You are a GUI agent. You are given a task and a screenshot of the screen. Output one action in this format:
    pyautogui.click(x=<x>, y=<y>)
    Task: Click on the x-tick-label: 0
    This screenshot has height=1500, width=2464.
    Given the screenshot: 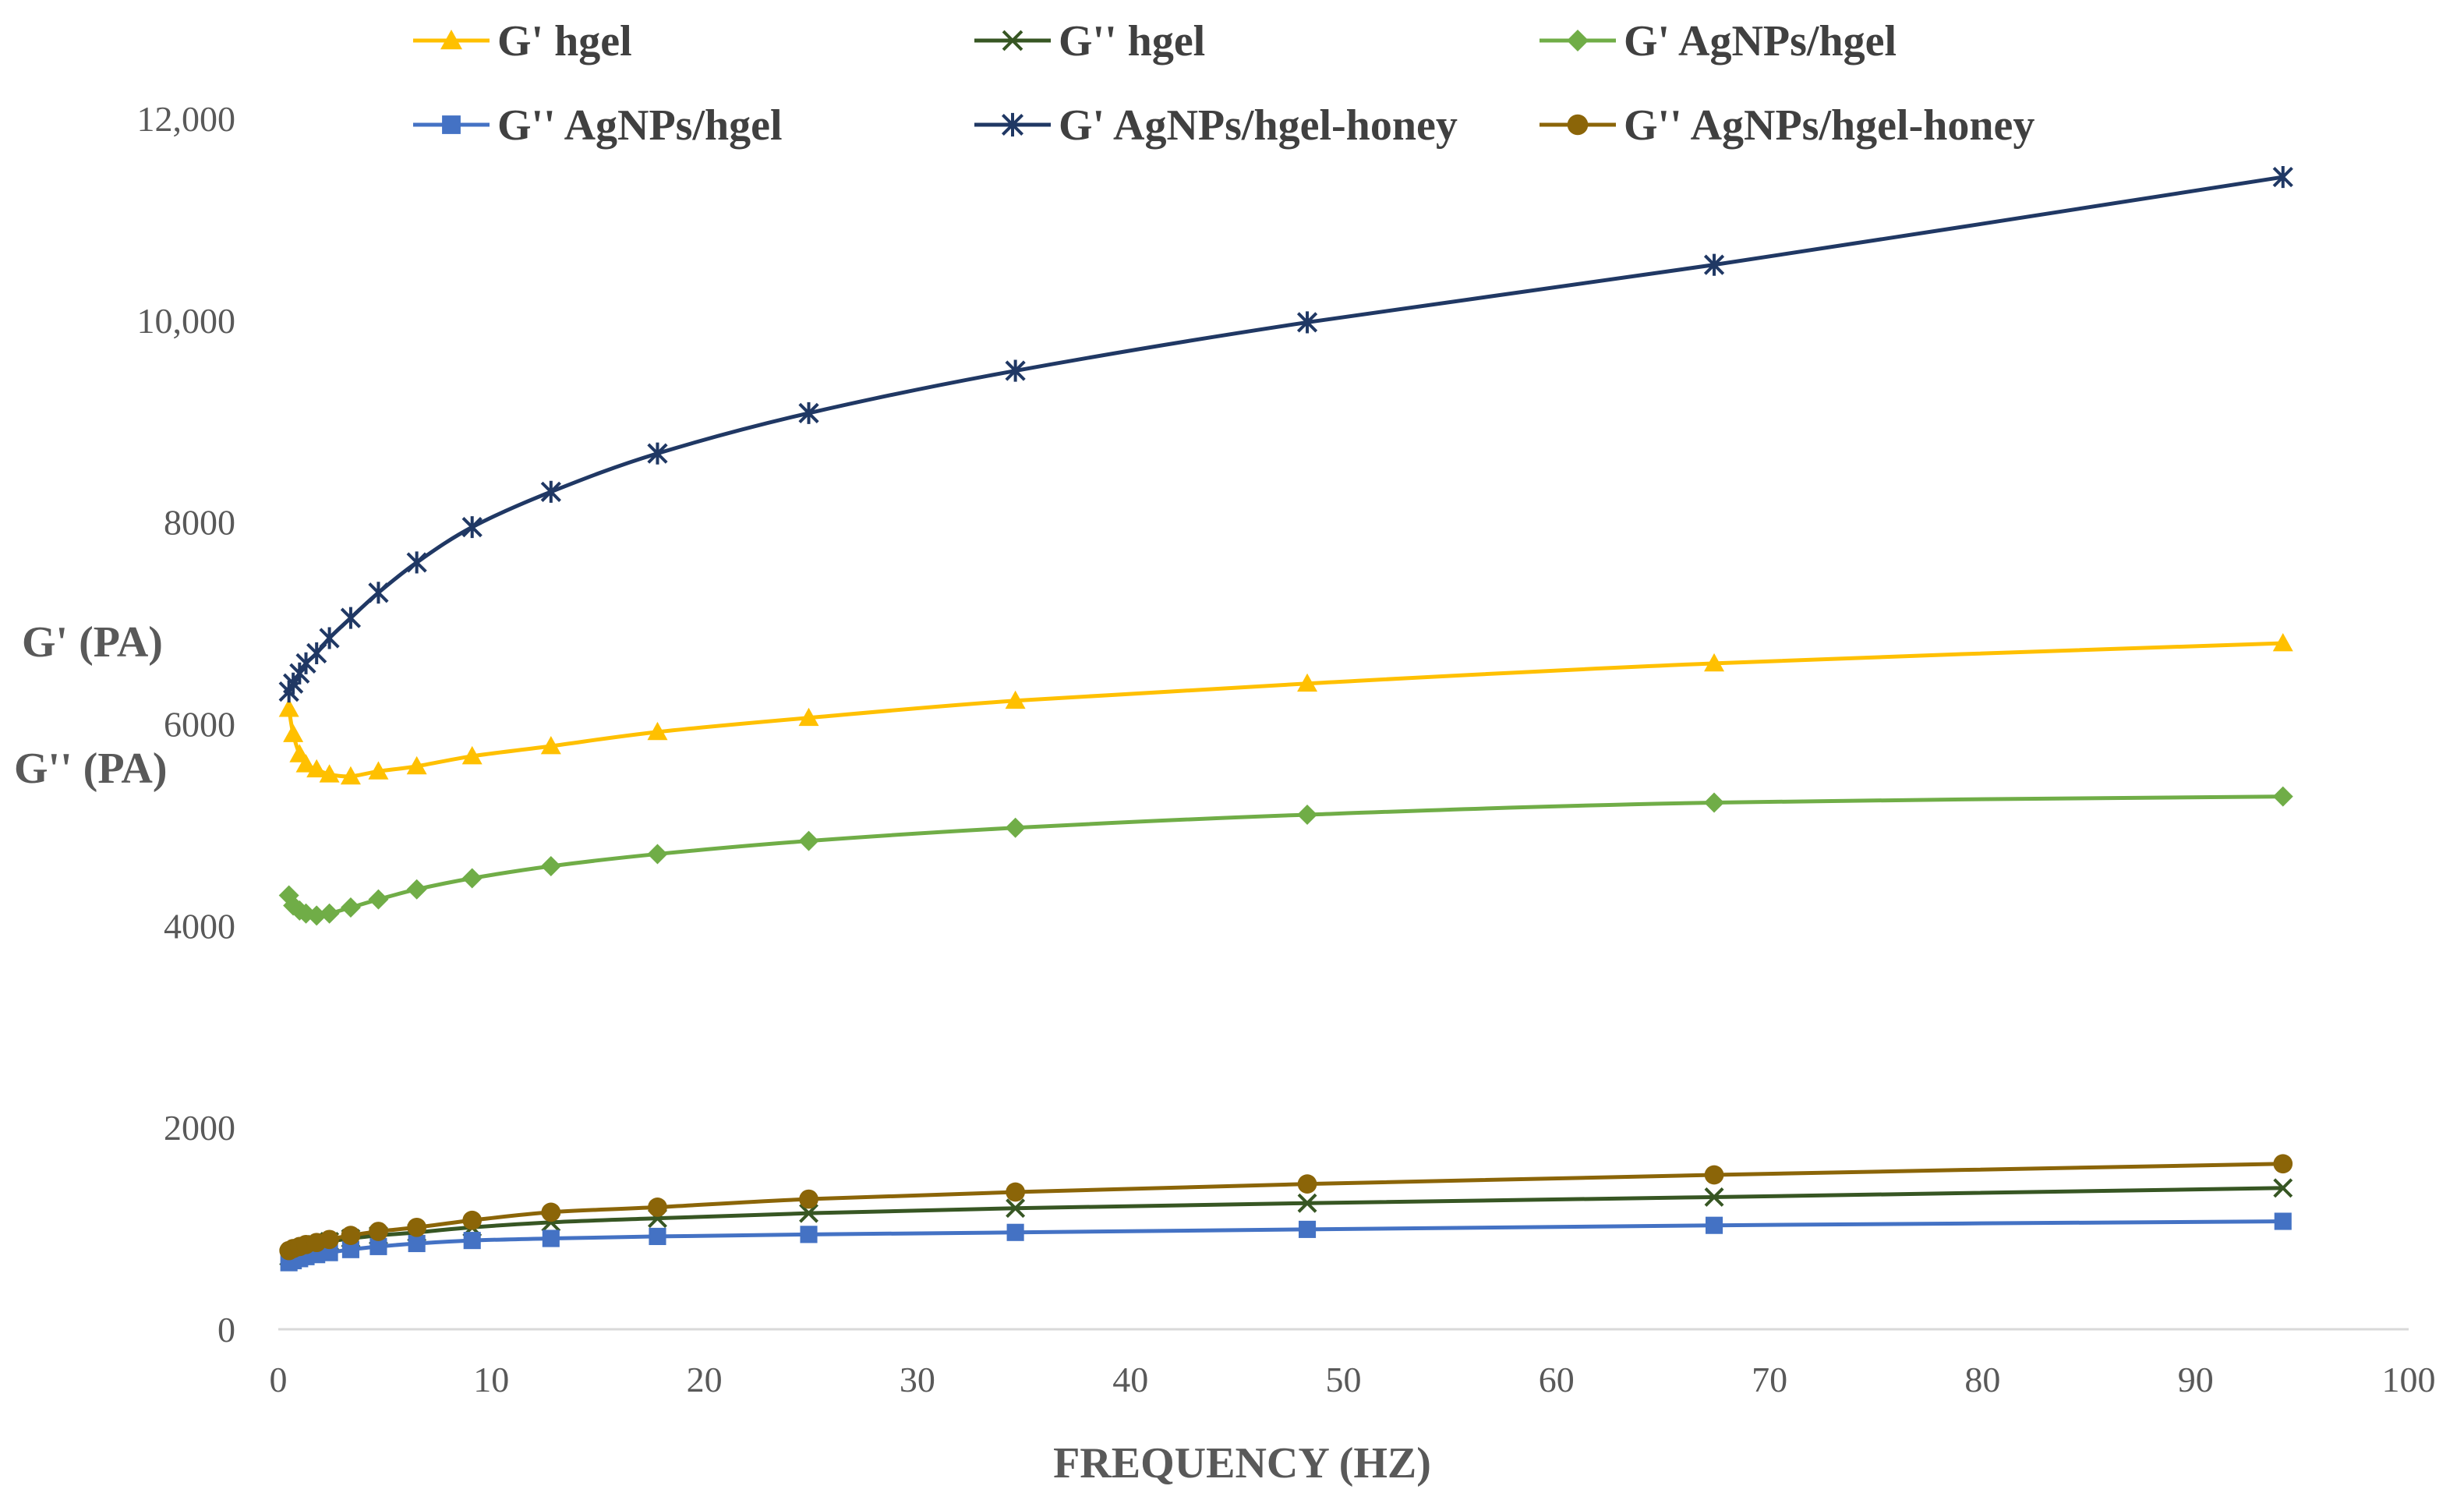 What is the action you would take?
    pyautogui.click(x=279, y=1379)
    